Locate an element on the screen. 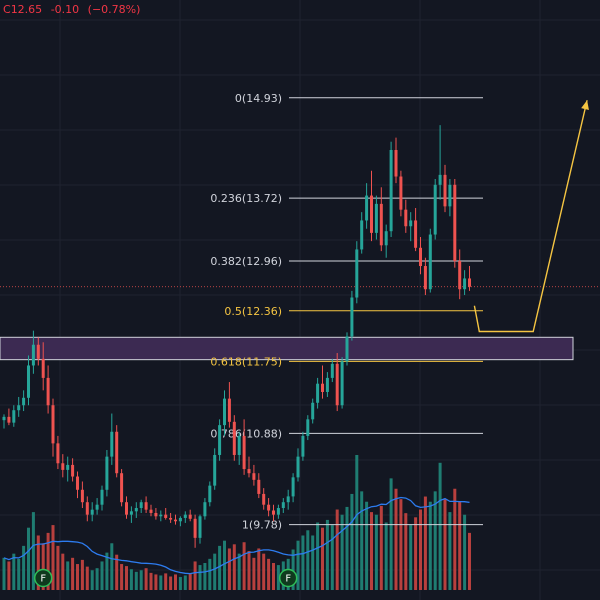 This screenshot has height=600, width=600. fib-label: 1(9.78) is located at coordinates (262, 525).